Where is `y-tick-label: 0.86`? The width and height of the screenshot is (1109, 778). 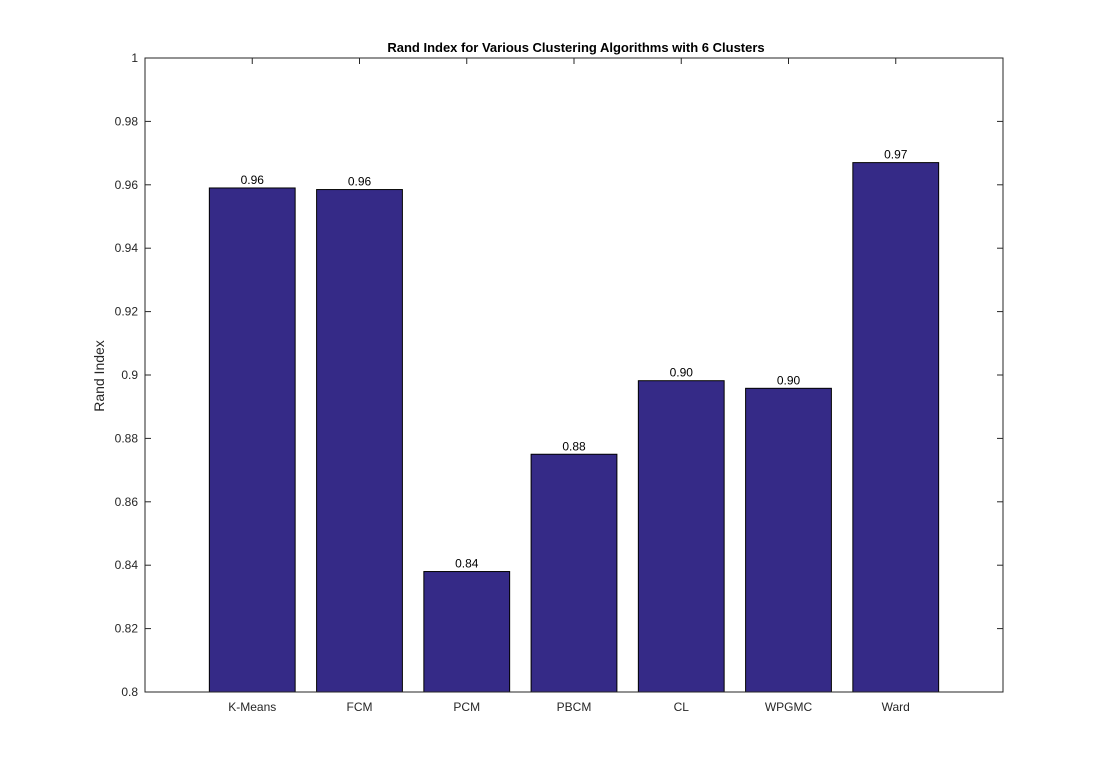 y-tick-label: 0.86 is located at coordinates (127, 502).